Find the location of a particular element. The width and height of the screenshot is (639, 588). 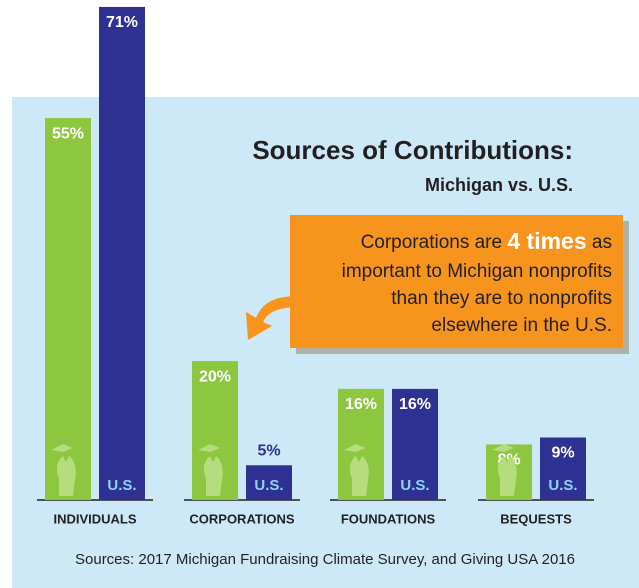

x-tick-label: INDIVIDUALS is located at coordinates (94, 518).